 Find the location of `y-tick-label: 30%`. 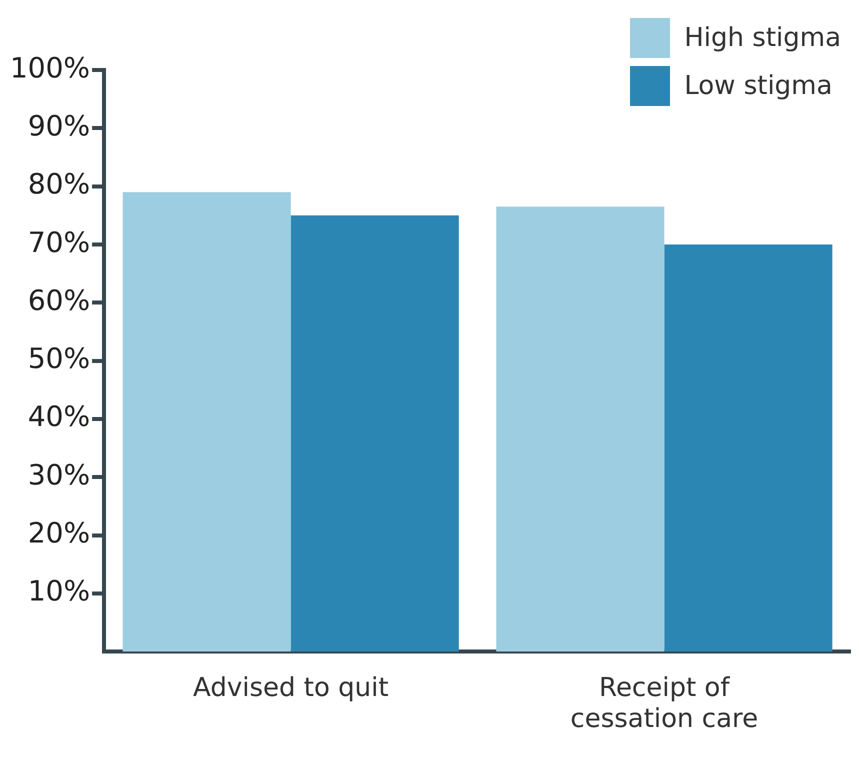

y-tick-label: 30% is located at coordinates (59, 475).